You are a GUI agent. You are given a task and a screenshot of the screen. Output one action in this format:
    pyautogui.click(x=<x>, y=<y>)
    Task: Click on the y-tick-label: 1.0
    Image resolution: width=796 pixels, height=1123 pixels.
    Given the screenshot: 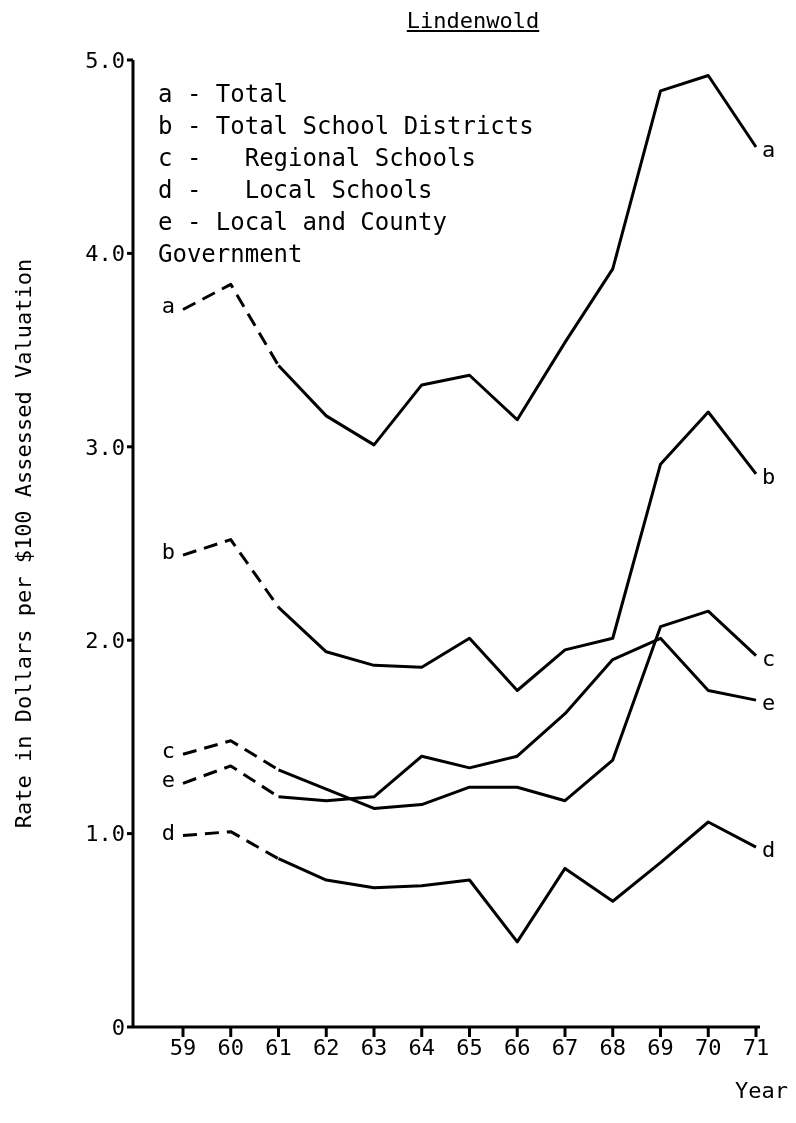 What is the action you would take?
    pyautogui.click(x=105, y=834)
    